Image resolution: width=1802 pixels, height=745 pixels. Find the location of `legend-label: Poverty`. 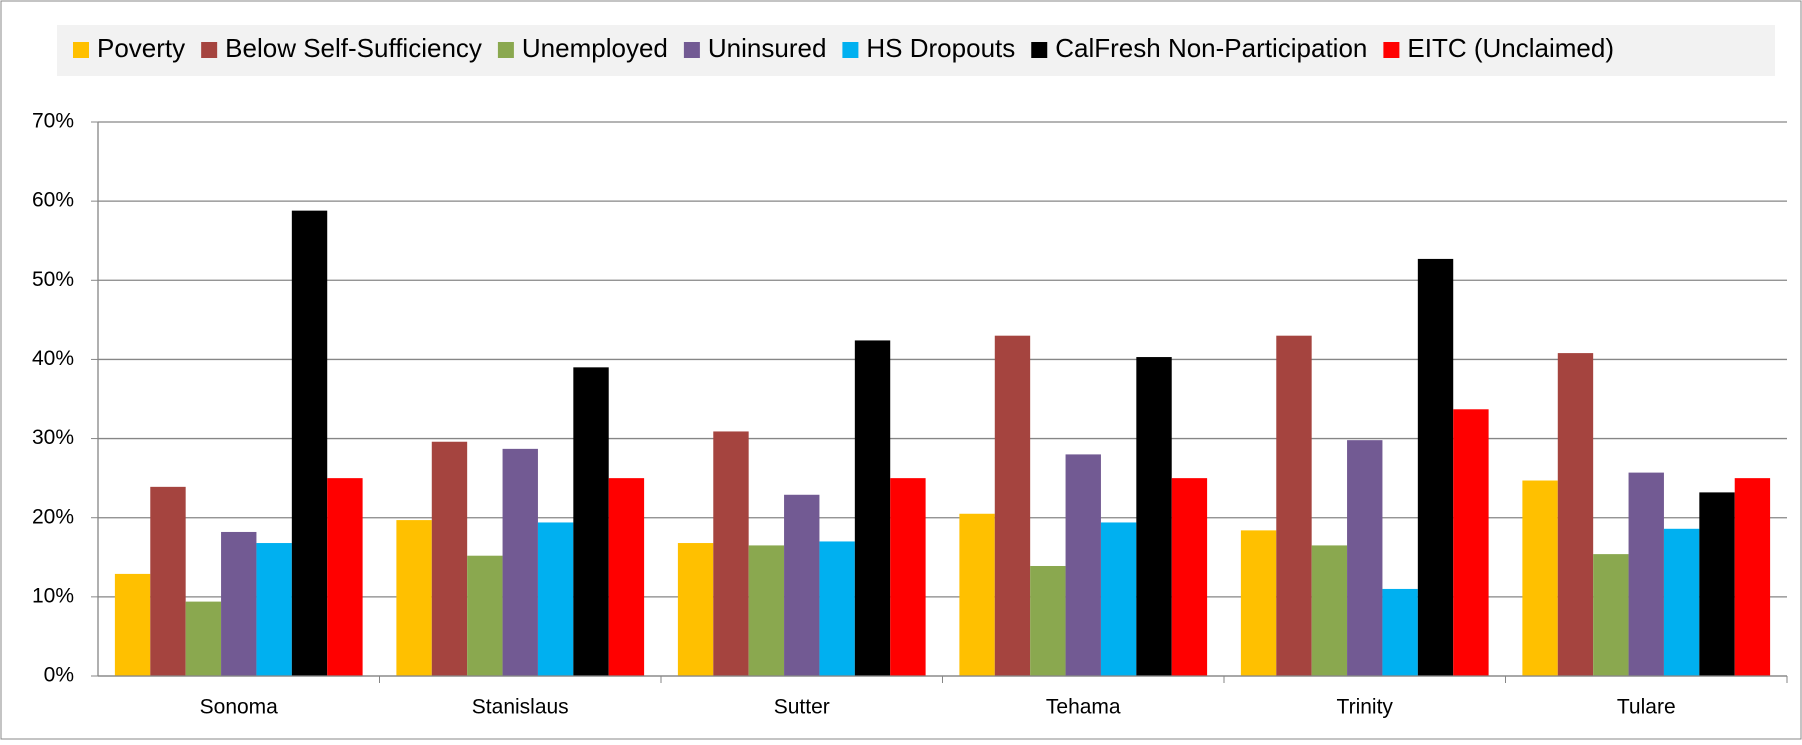

legend-label: Poverty is located at coordinates (141, 48).